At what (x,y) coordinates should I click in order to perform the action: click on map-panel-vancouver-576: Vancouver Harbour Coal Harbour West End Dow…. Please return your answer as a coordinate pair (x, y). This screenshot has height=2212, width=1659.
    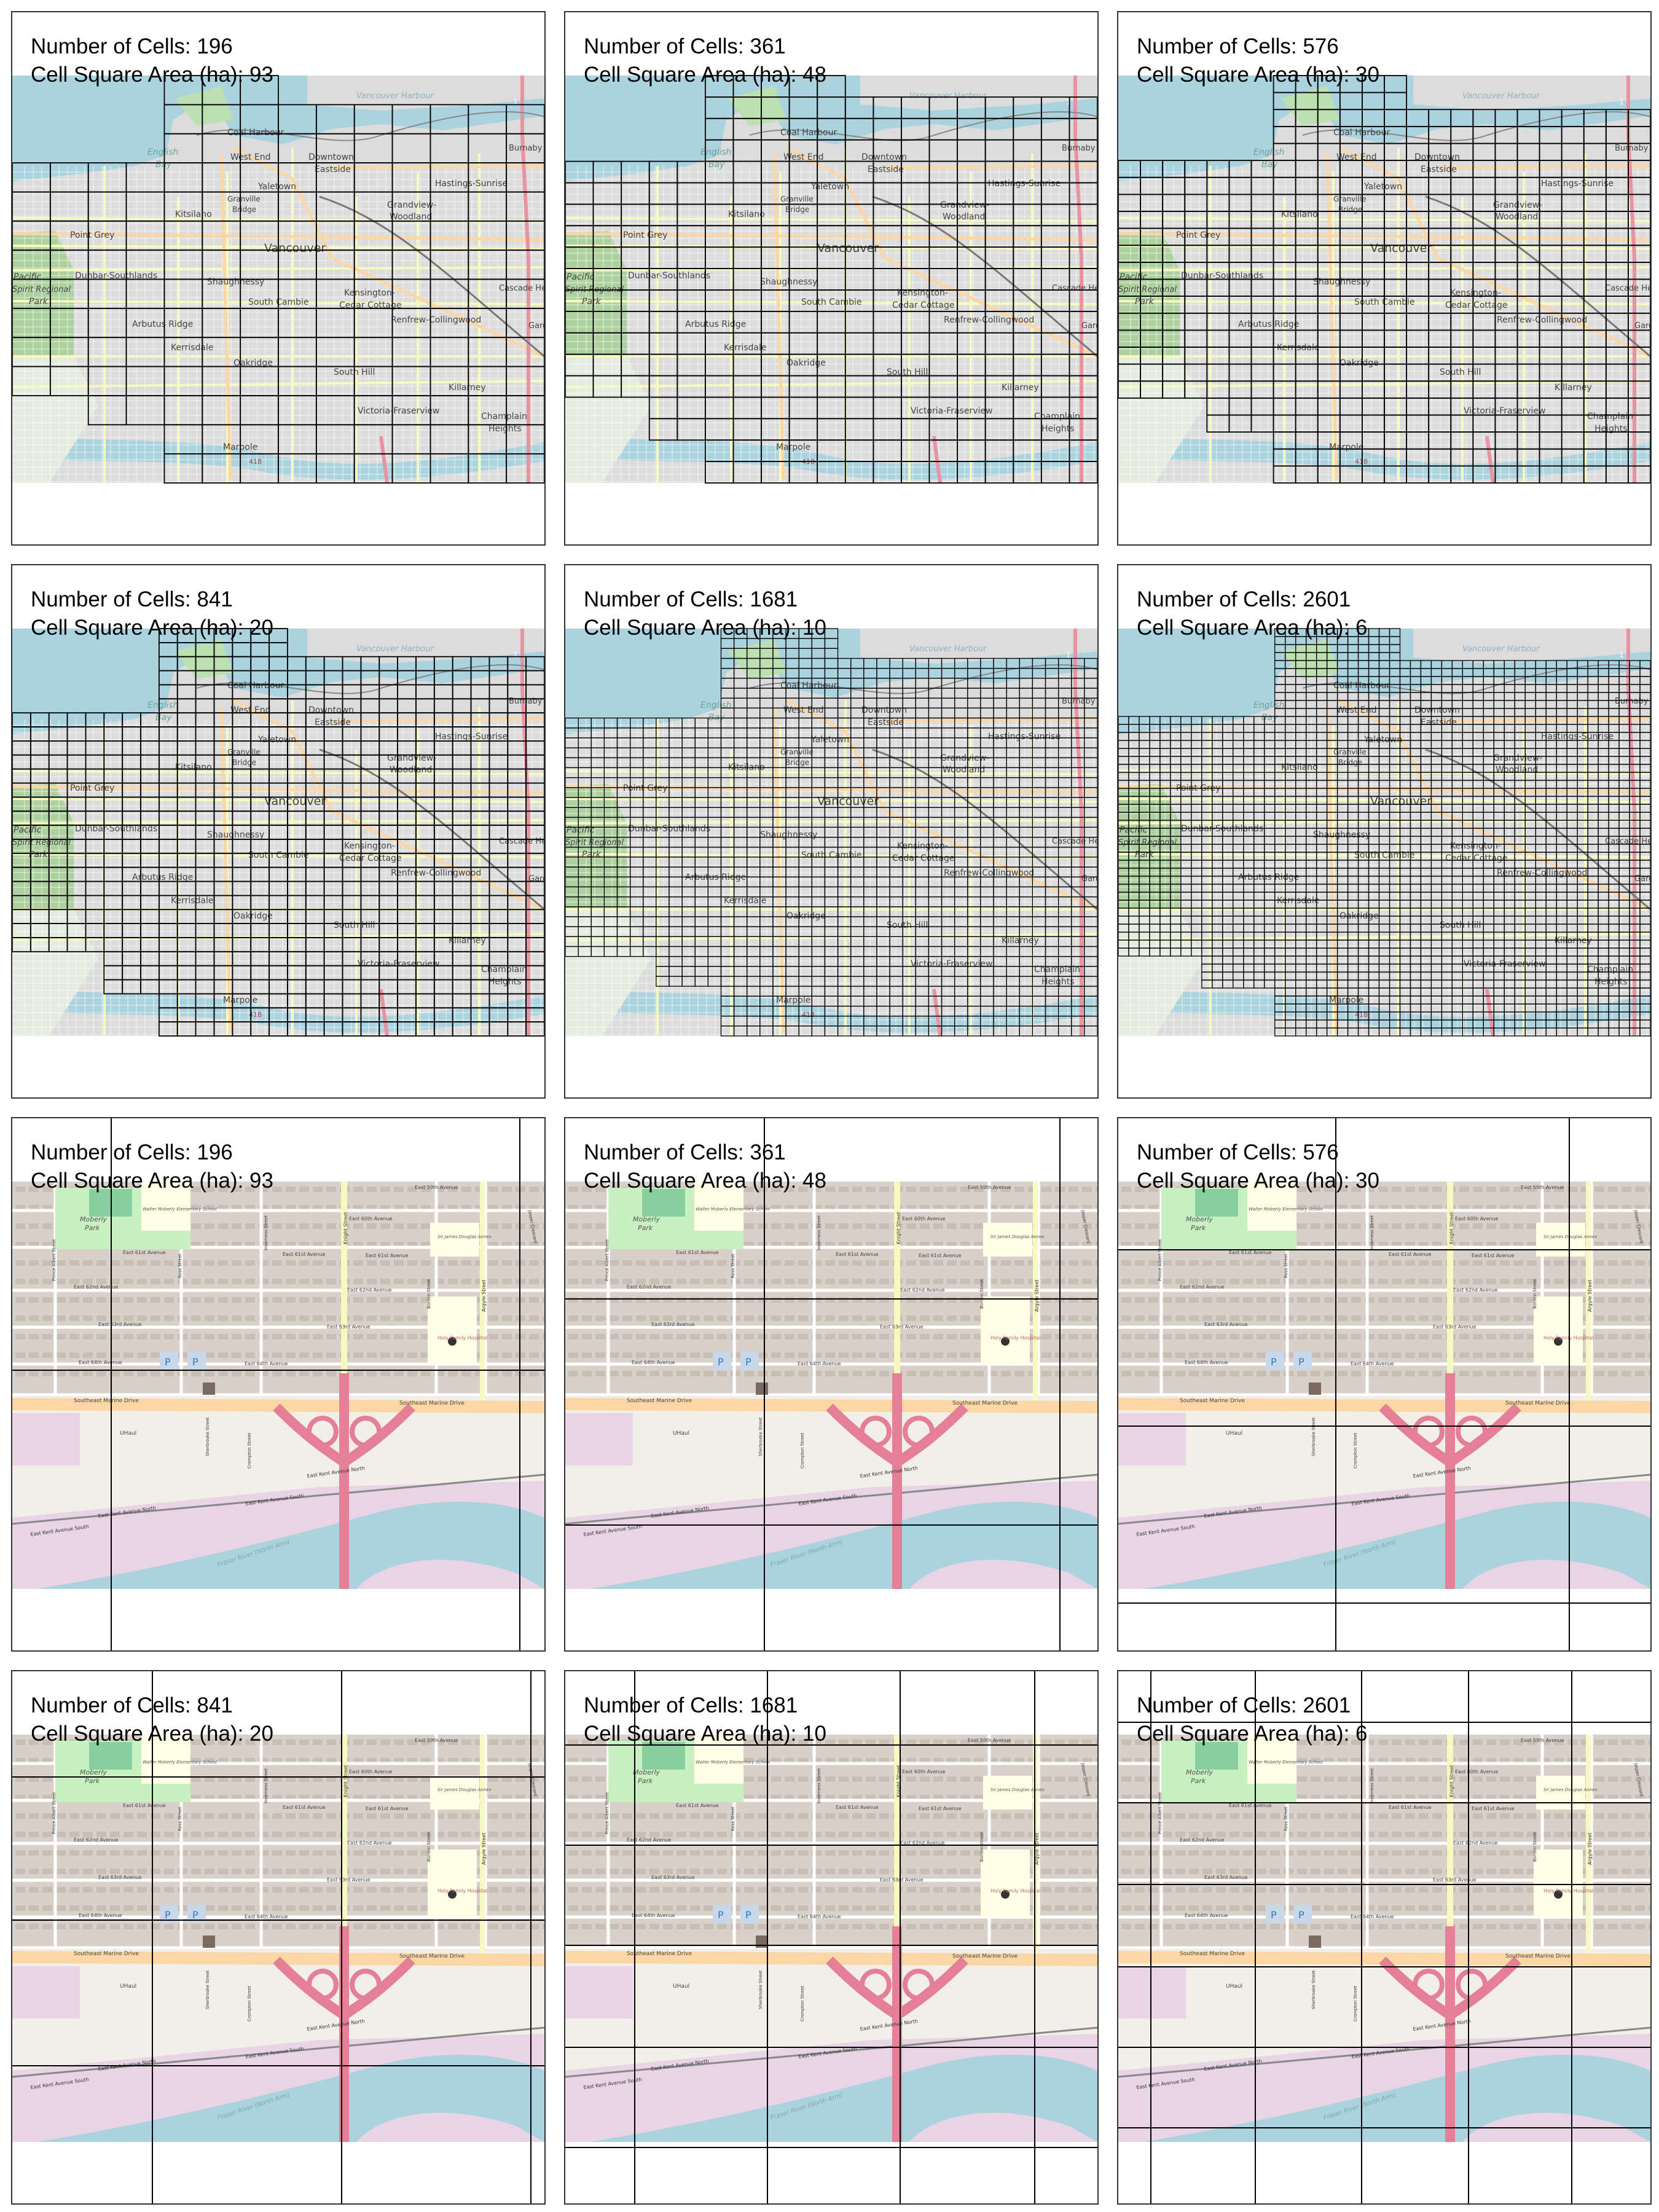
    Looking at the image, I should click on (1384, 278).